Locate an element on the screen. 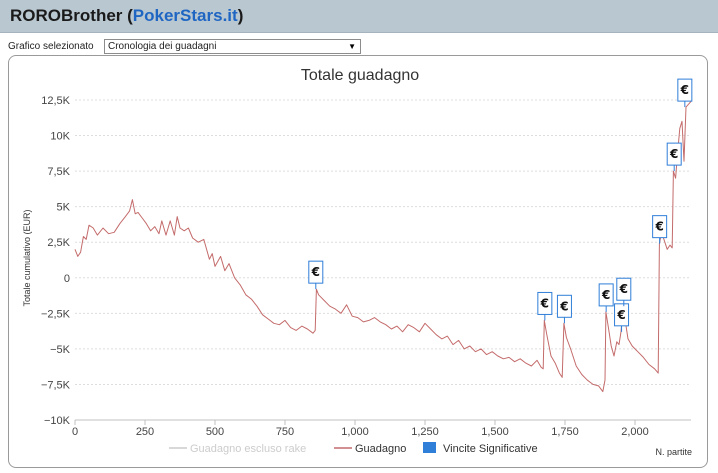  chart-title: Totale guadagno is located at coordinates (360, 75).